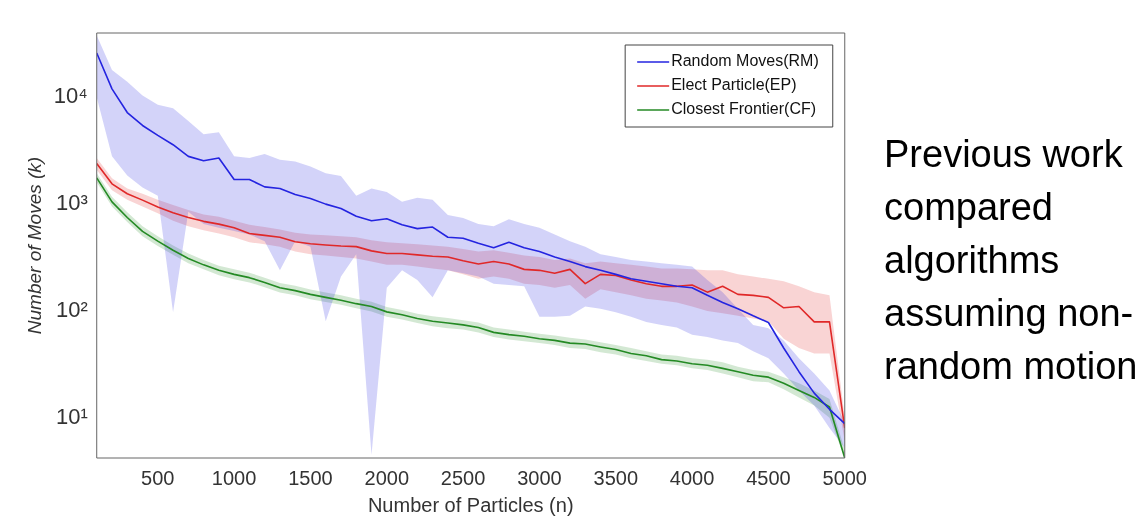  Describe the element at coordinates (745, 61) in the screenshot. I see `legend-label: Random Moves(RM)` at that location.